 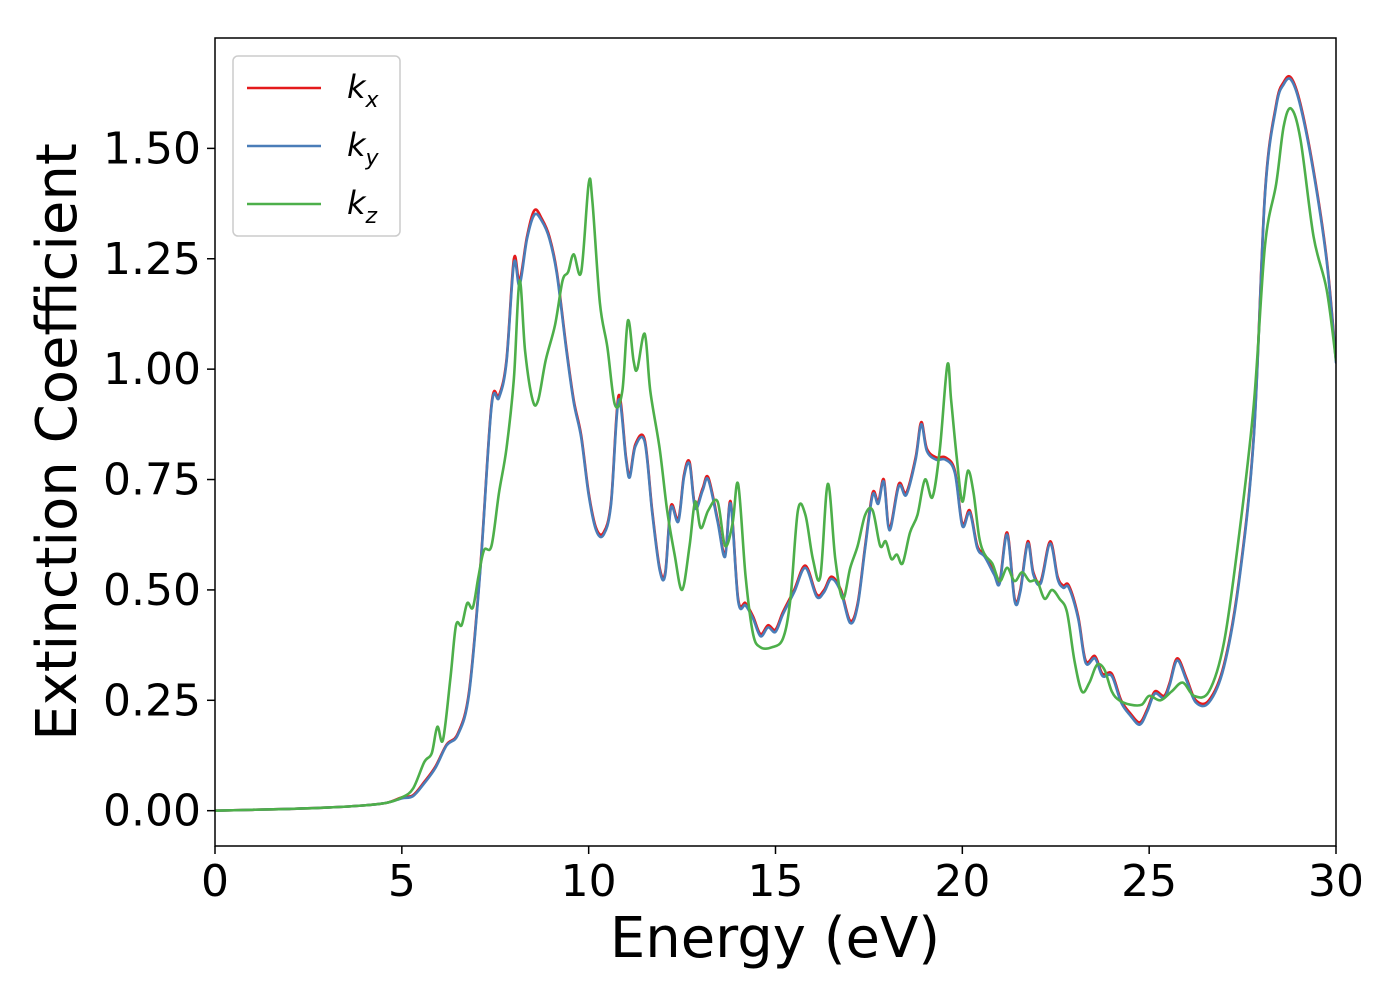 What do you see at coordinates (363, 90) in the screenshot?
I see `legend-label-kx: kx` at bounding box center [363, 90].